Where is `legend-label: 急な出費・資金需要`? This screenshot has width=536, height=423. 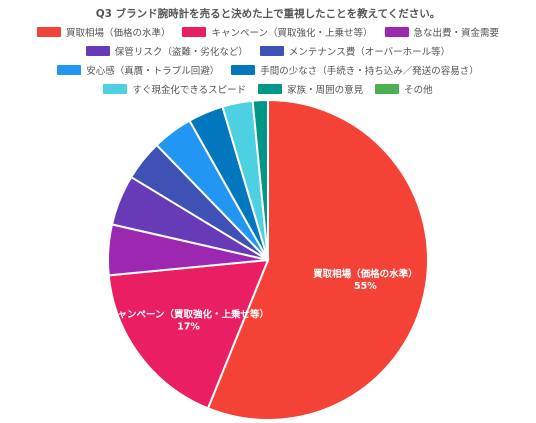
legend-label: 急な出費・資金需要 is located at coordinates (456, 33).